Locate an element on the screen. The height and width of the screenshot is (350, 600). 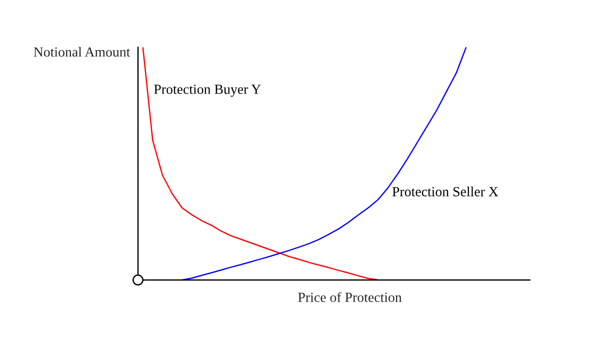
x-axis-title: Price of Protection is located at coordinates (350, 297).